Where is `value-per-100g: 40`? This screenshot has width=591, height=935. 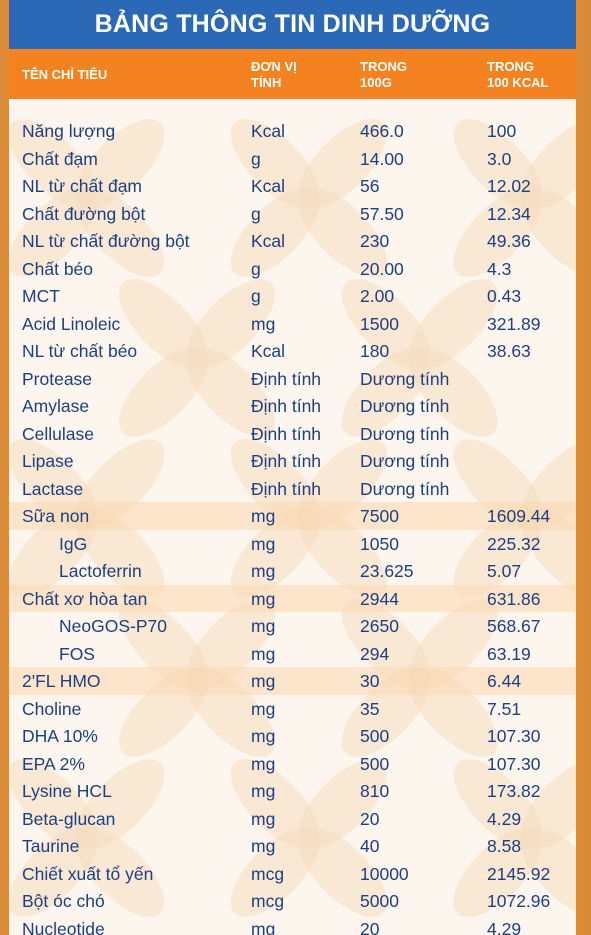 value-per-100g: 40 is located at coordinates (370, 846).